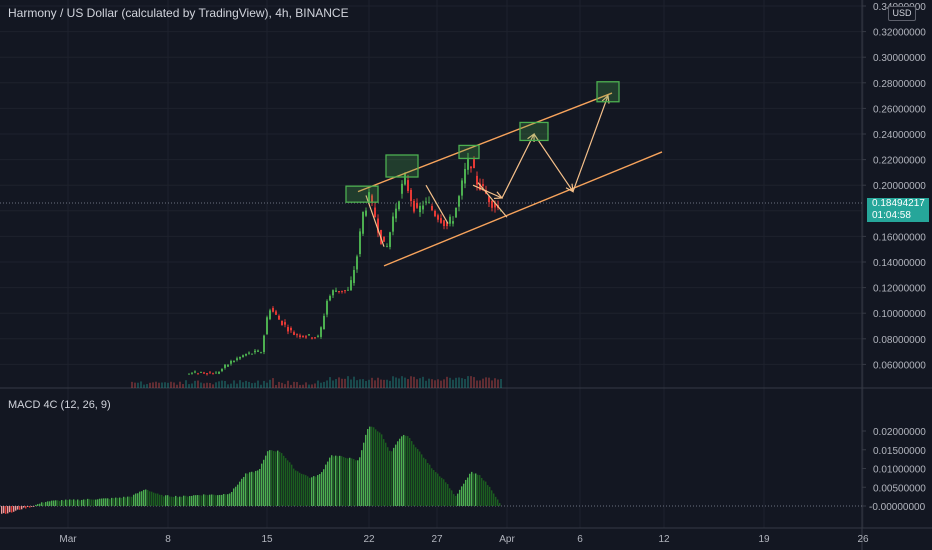 This screenshot has height=550, width=932. Describe the element at coordinates (664, 539) in the screenshot. I see `time-tick-label: 12` at that location.